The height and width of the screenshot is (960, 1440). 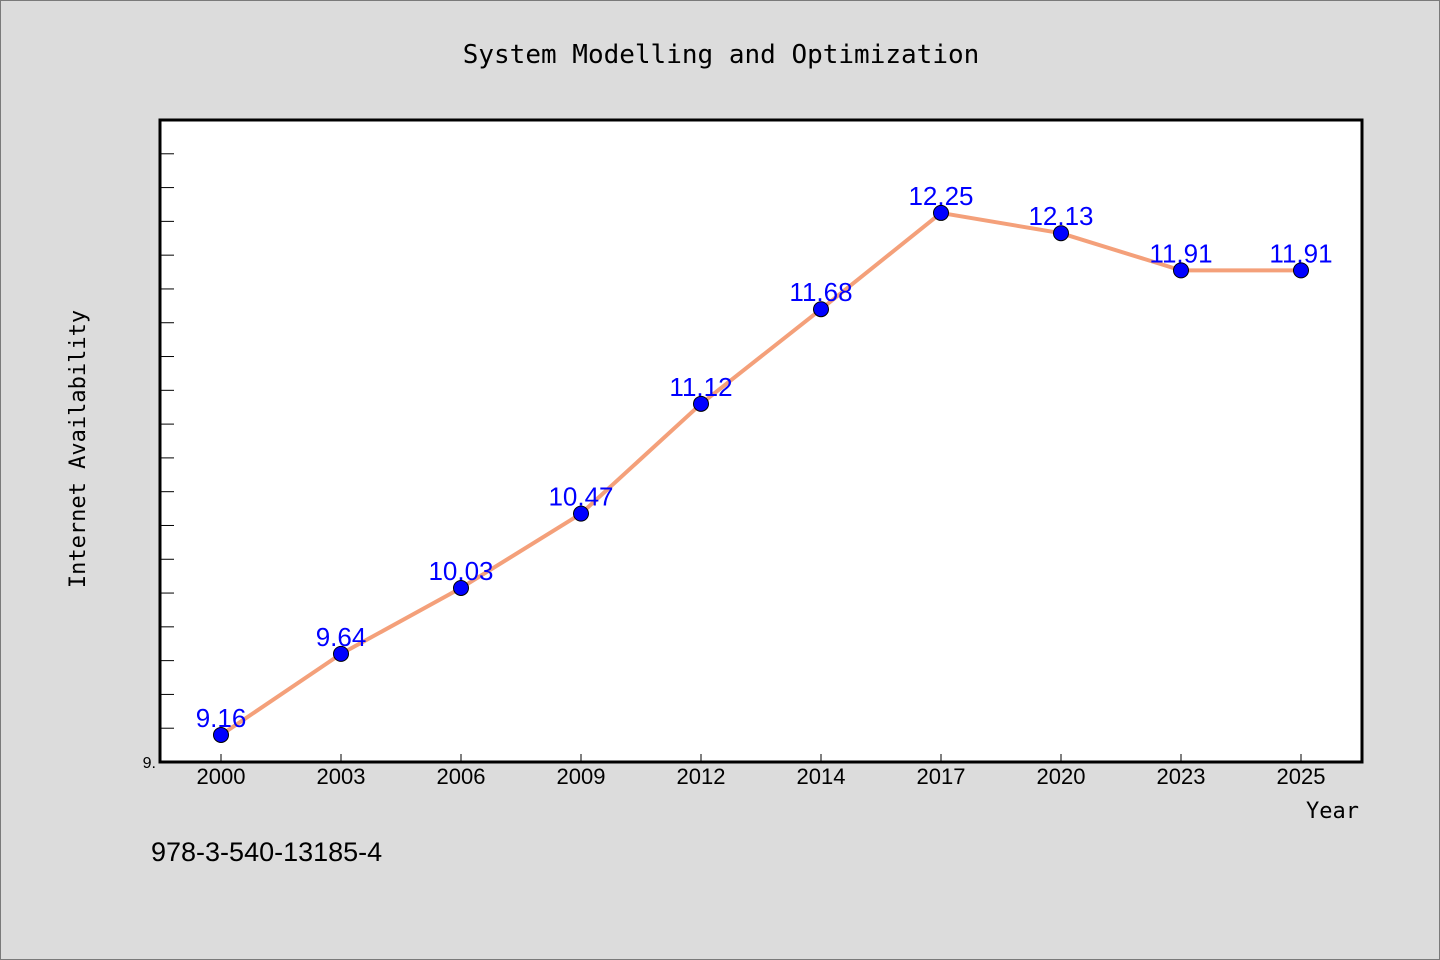 I want to click on x-tick-label: 2006, so click(x=461, y=776).